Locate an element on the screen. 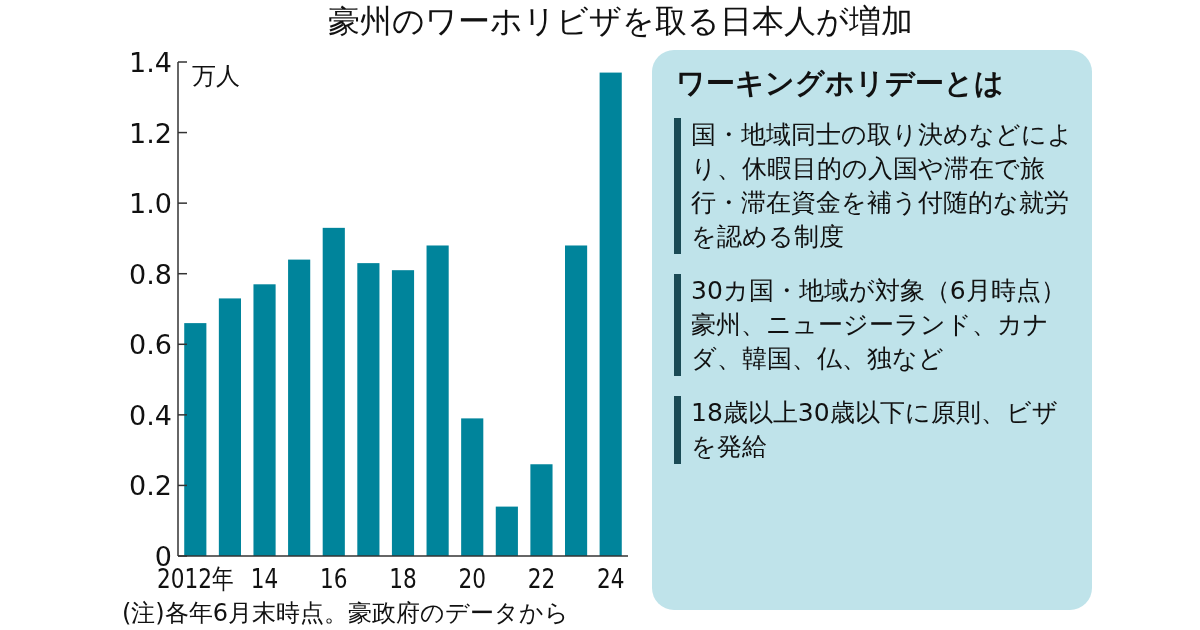 This screenshot has height=630, width=1200. x-tick-label: 24 is located at coordinates (614, 578).